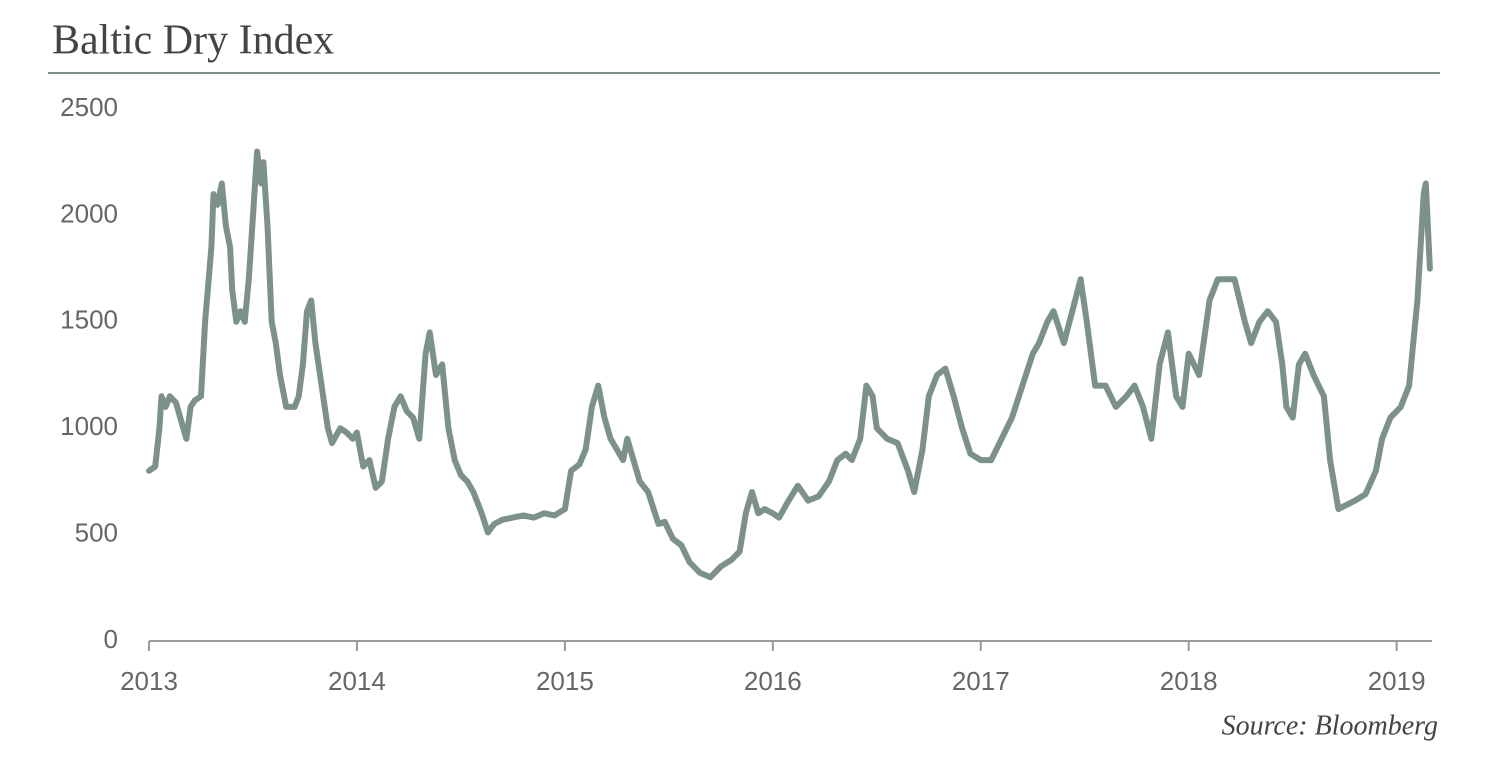 This screenshot has height=781, width=1500. I want to click on y-tick-label: 2000, so click(89, 213).